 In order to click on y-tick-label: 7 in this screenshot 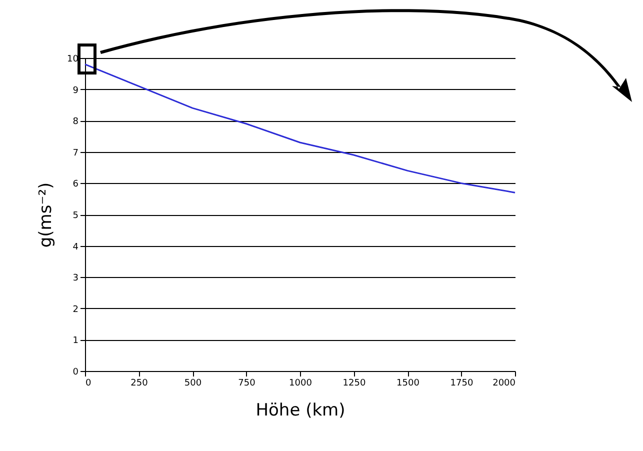, I will do `click(75, 153)`.